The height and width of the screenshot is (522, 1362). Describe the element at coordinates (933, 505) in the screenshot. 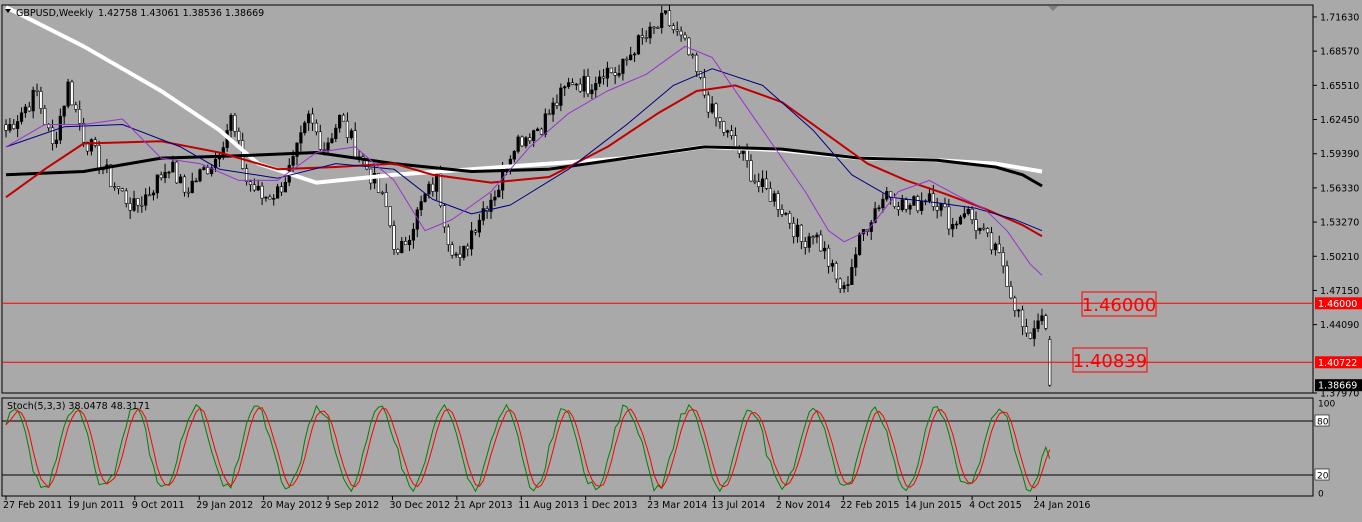

I see `time-axis-label: 14 Jun 2015` at that location.